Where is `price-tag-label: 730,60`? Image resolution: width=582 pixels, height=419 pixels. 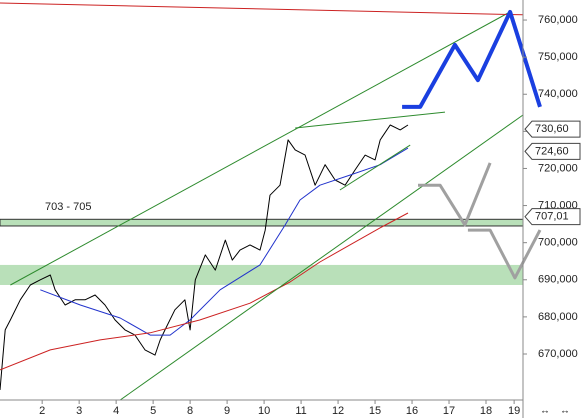 price-tag-label: 730,60 is located at coordinates (552, 129).